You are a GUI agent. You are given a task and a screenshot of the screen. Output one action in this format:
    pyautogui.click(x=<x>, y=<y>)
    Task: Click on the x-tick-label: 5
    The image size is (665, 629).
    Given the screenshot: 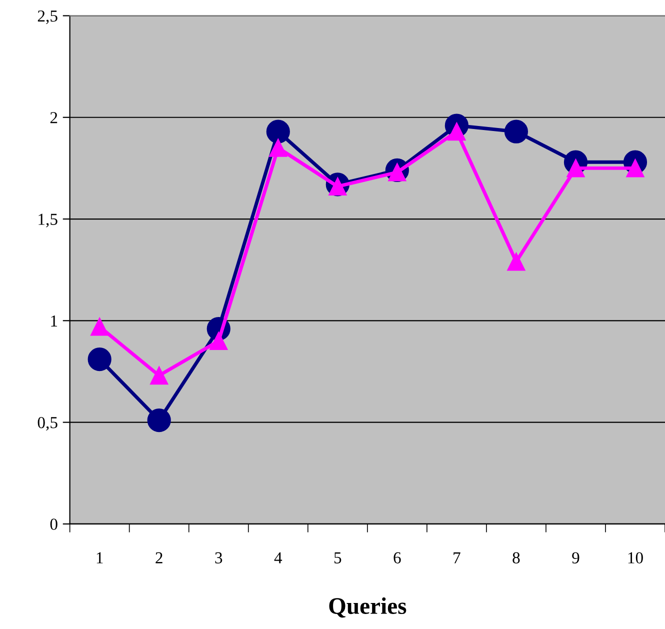 What is the action you would take?
    pyautogui.click(x=338, y=558)
    